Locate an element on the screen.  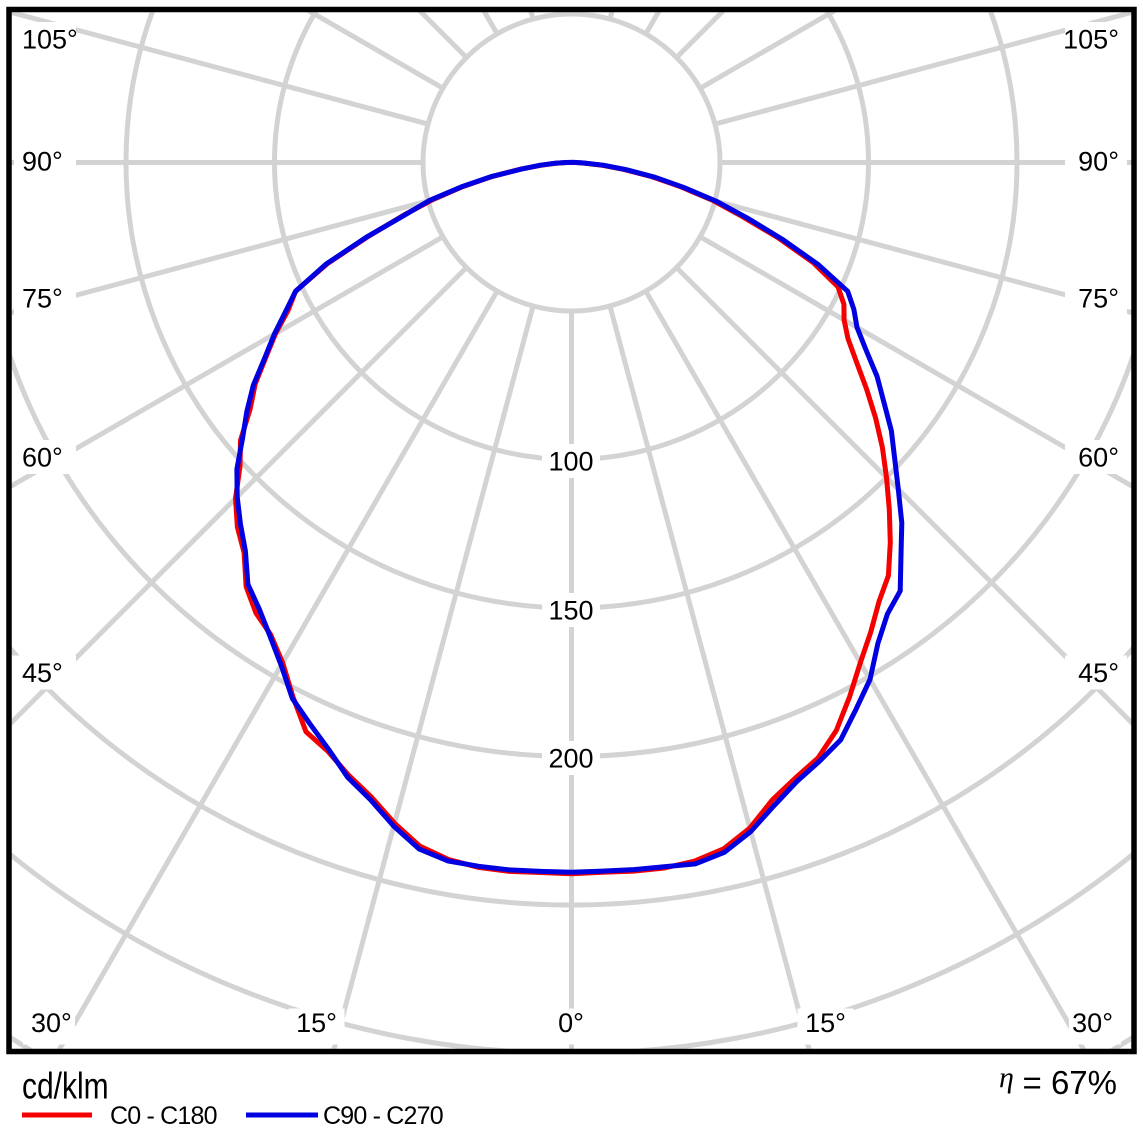
svg-text: 100 is located at coordinates (570, 462).